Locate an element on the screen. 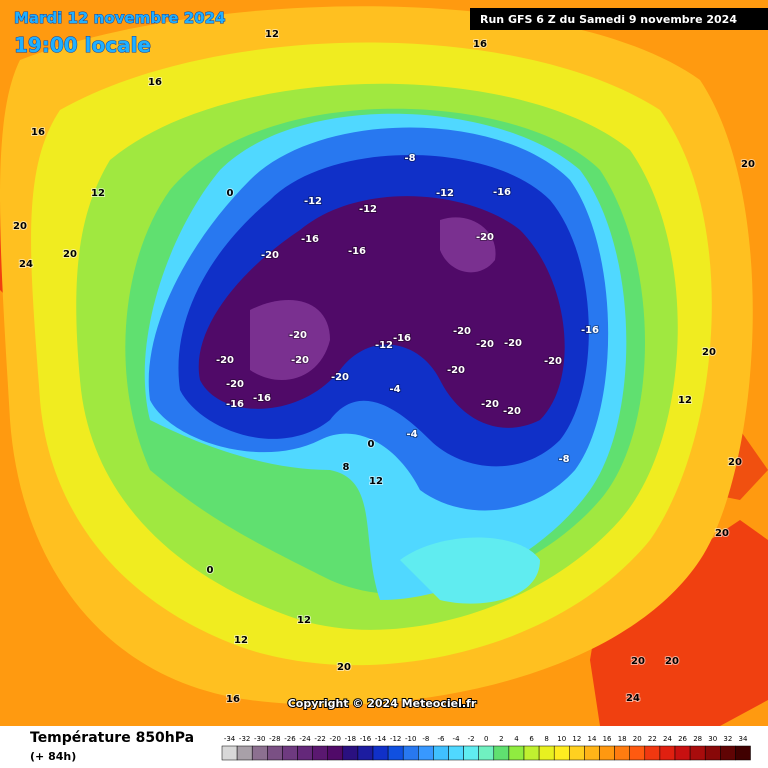 Image resolution: width=768 pixels, height=768 pixels. run-info: Run GFS 6 Z du Samedi 9 novembre 2024 is located at coordinates (608, 19).